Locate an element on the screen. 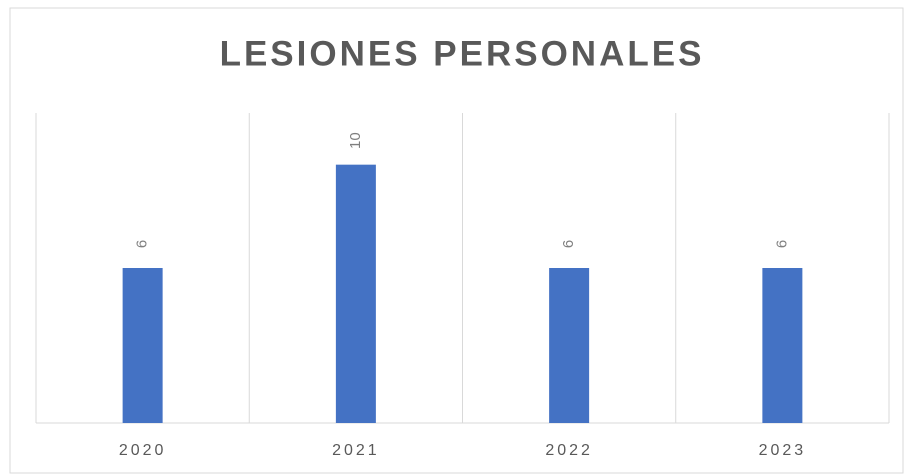 The width and height of the screenshot is (904, 474). x-tick-label: 2021 is located at coordinates (356, 450).